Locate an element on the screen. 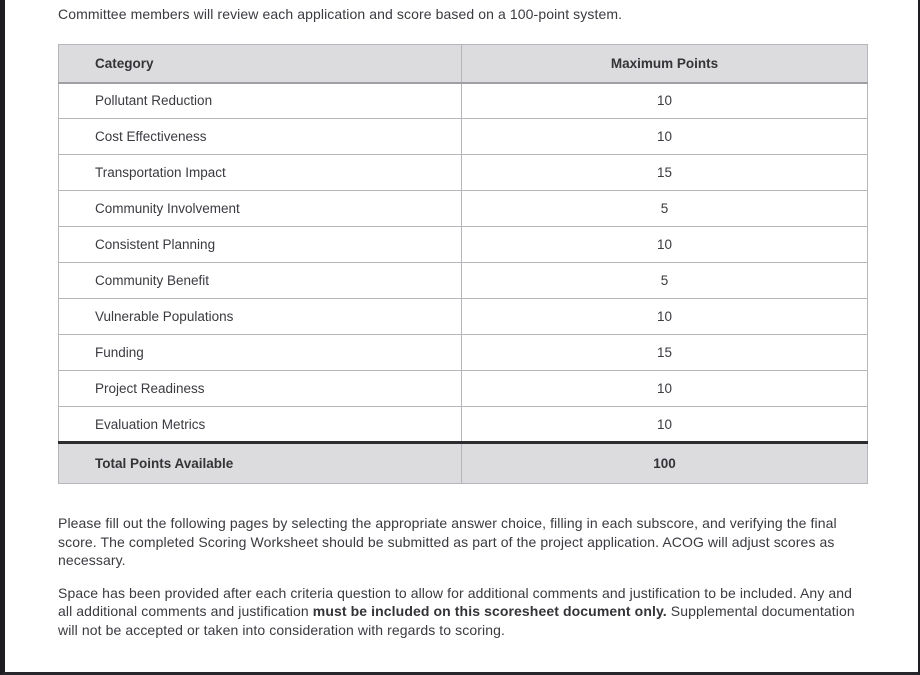 This screenshot has width=920, height=675. category-cell: Consistent Planning is located at coordinates (260, 244).